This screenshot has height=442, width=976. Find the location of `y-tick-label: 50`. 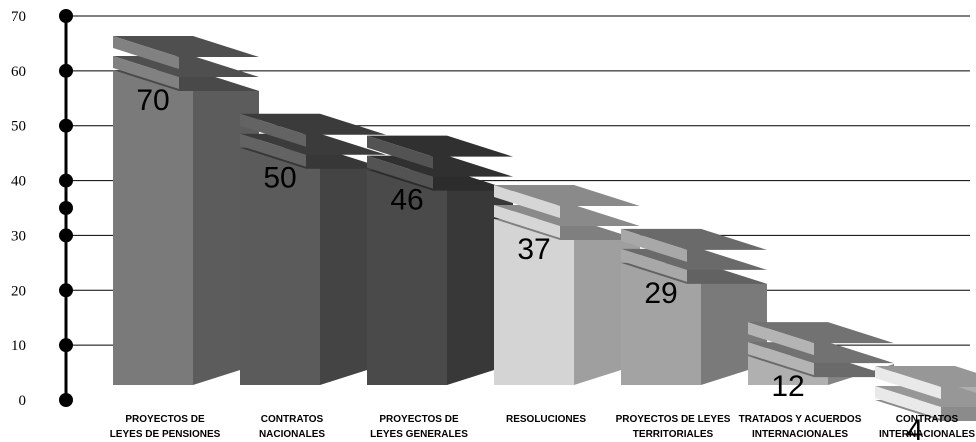

y-tick-label: 50 is located at coordinates (18, 127).